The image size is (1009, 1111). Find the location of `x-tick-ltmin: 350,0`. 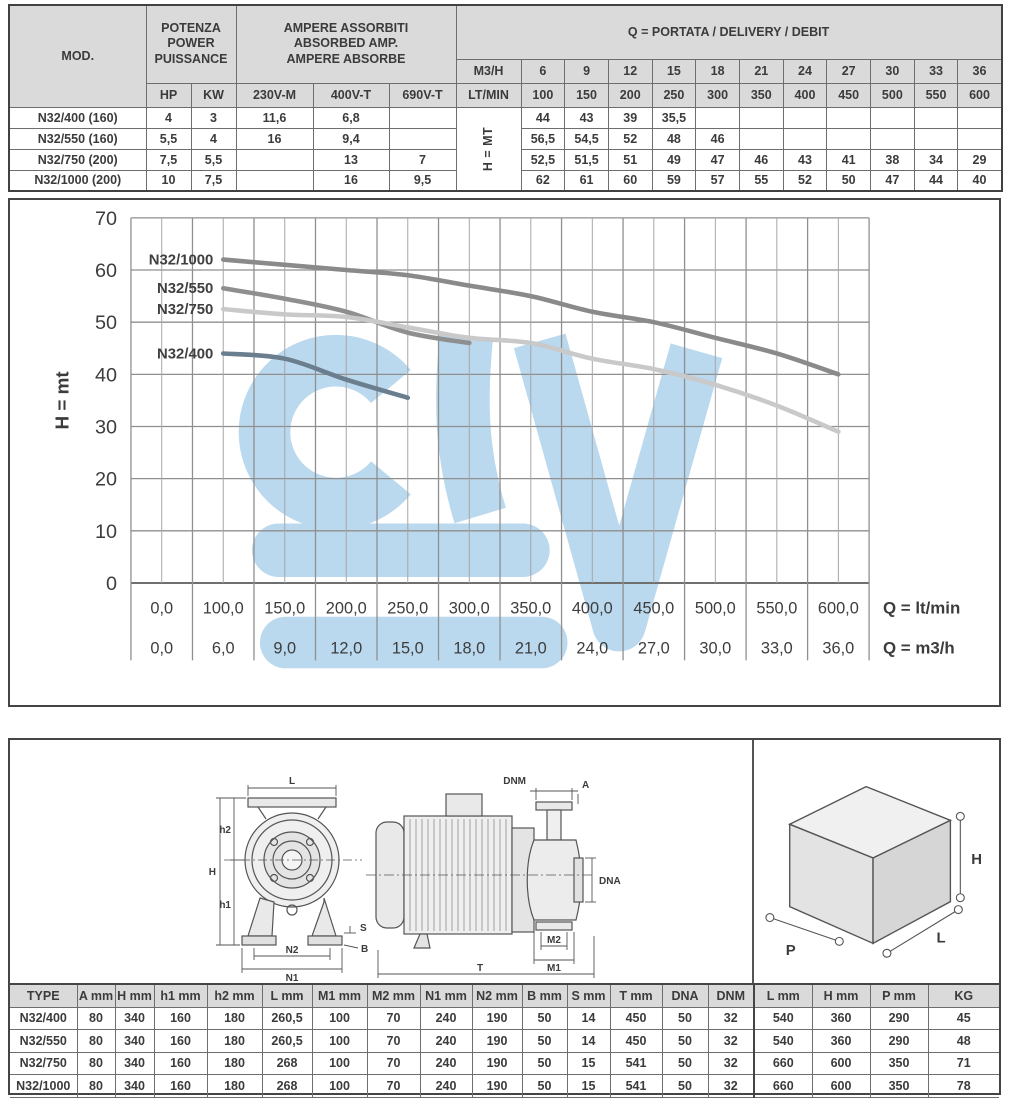

x-tick-ltmin: 350,0 is located at coordinates (530, 609).